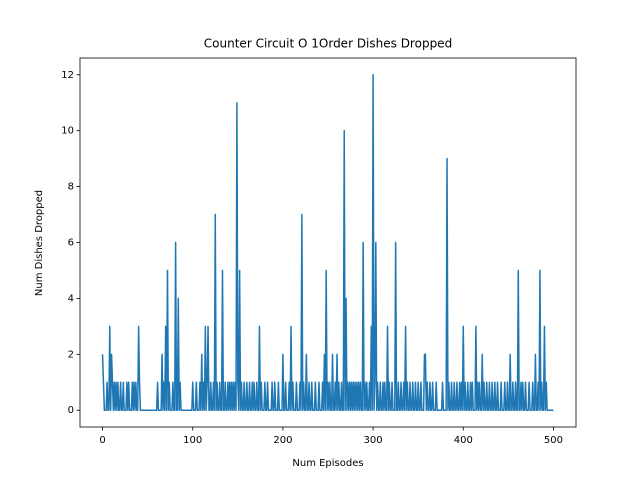 The image size is (640, 480). Describe the element at coordinates (102, 440) in the screenshot. I see `x-tick-label: 0` at that location.